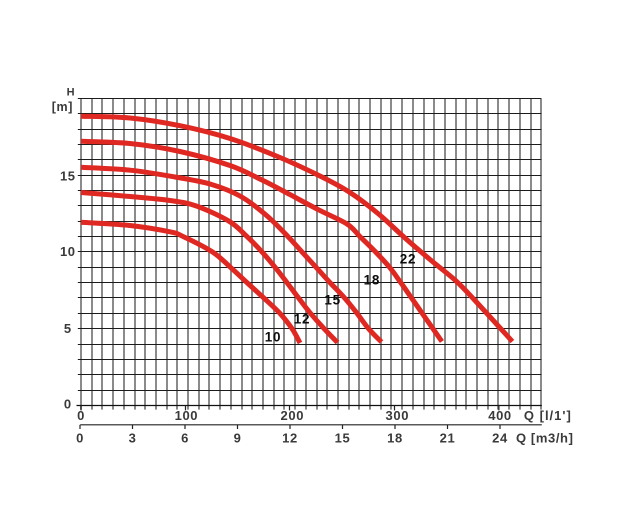 This screenshot has height=508, width=620. Describe the element at coordinates (448, 438) in the screenshot. I see `svg-text: 21` at that location.